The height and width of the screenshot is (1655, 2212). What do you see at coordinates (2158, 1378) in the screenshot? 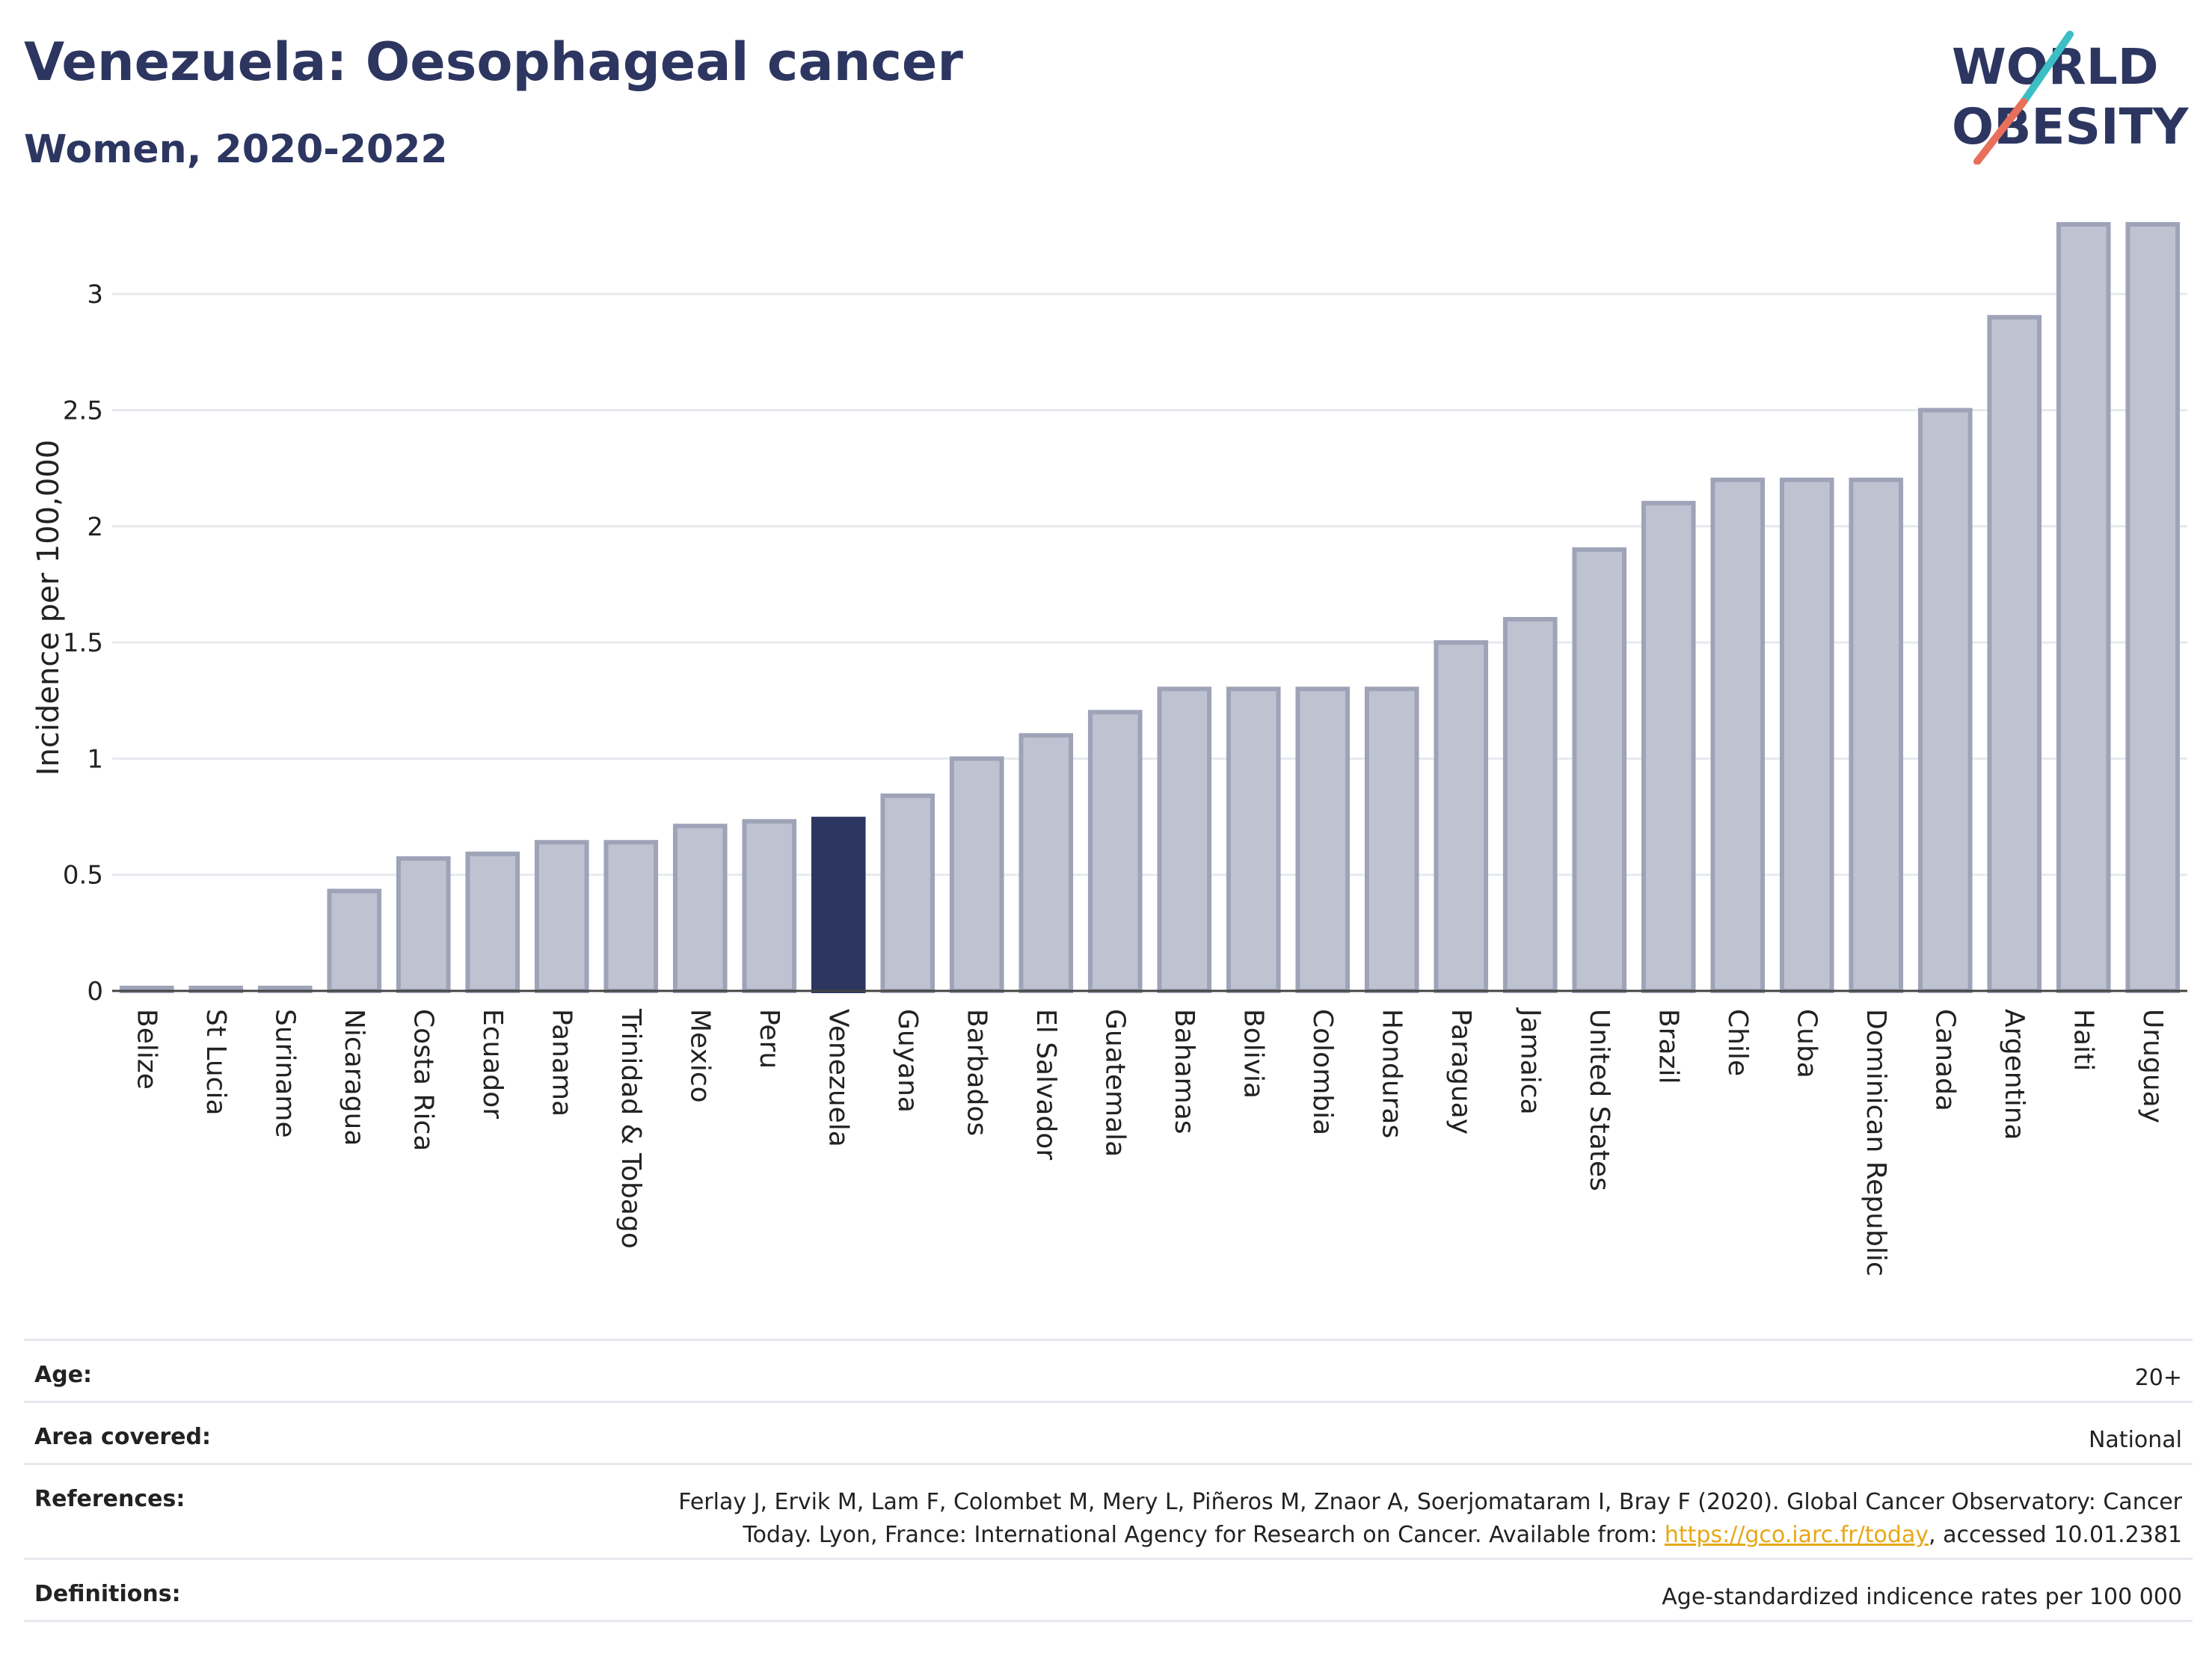
I see `age-value: 20+` at bounding box center [2158, 1378].